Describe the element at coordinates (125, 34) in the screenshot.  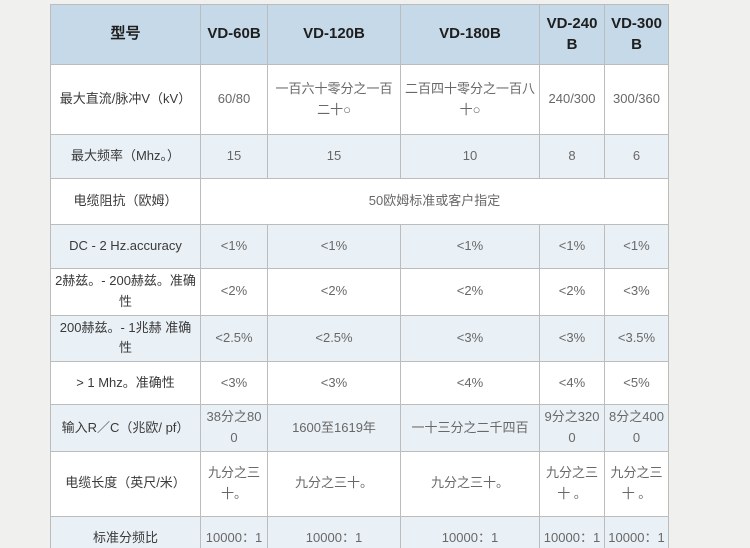
I see `col-header-model: 型号` at that location.